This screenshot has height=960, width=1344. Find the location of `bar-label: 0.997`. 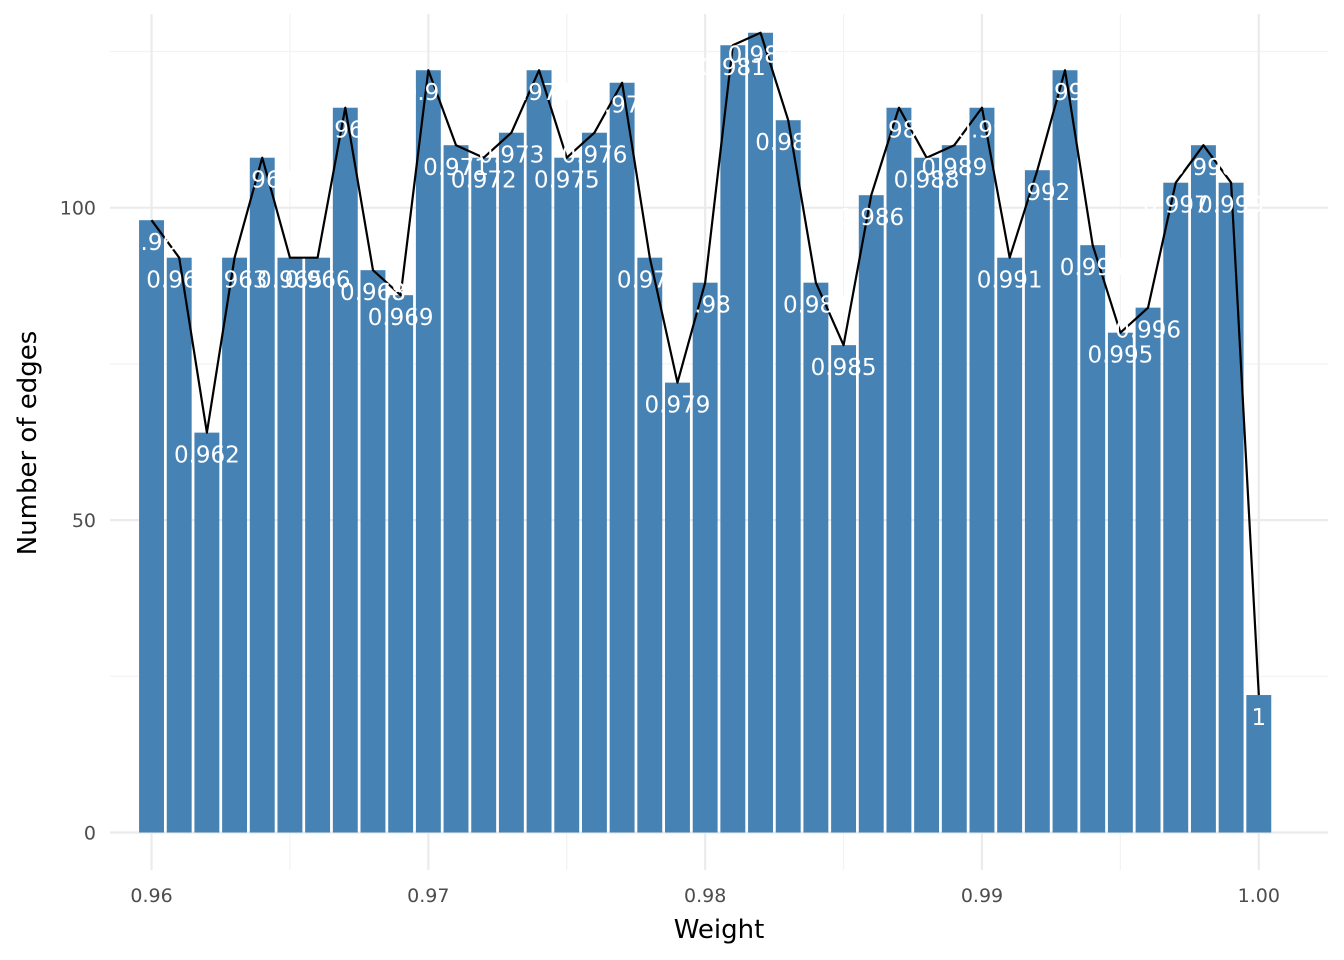

bar-label: 0.997 is located at coordinates (1176, 206).